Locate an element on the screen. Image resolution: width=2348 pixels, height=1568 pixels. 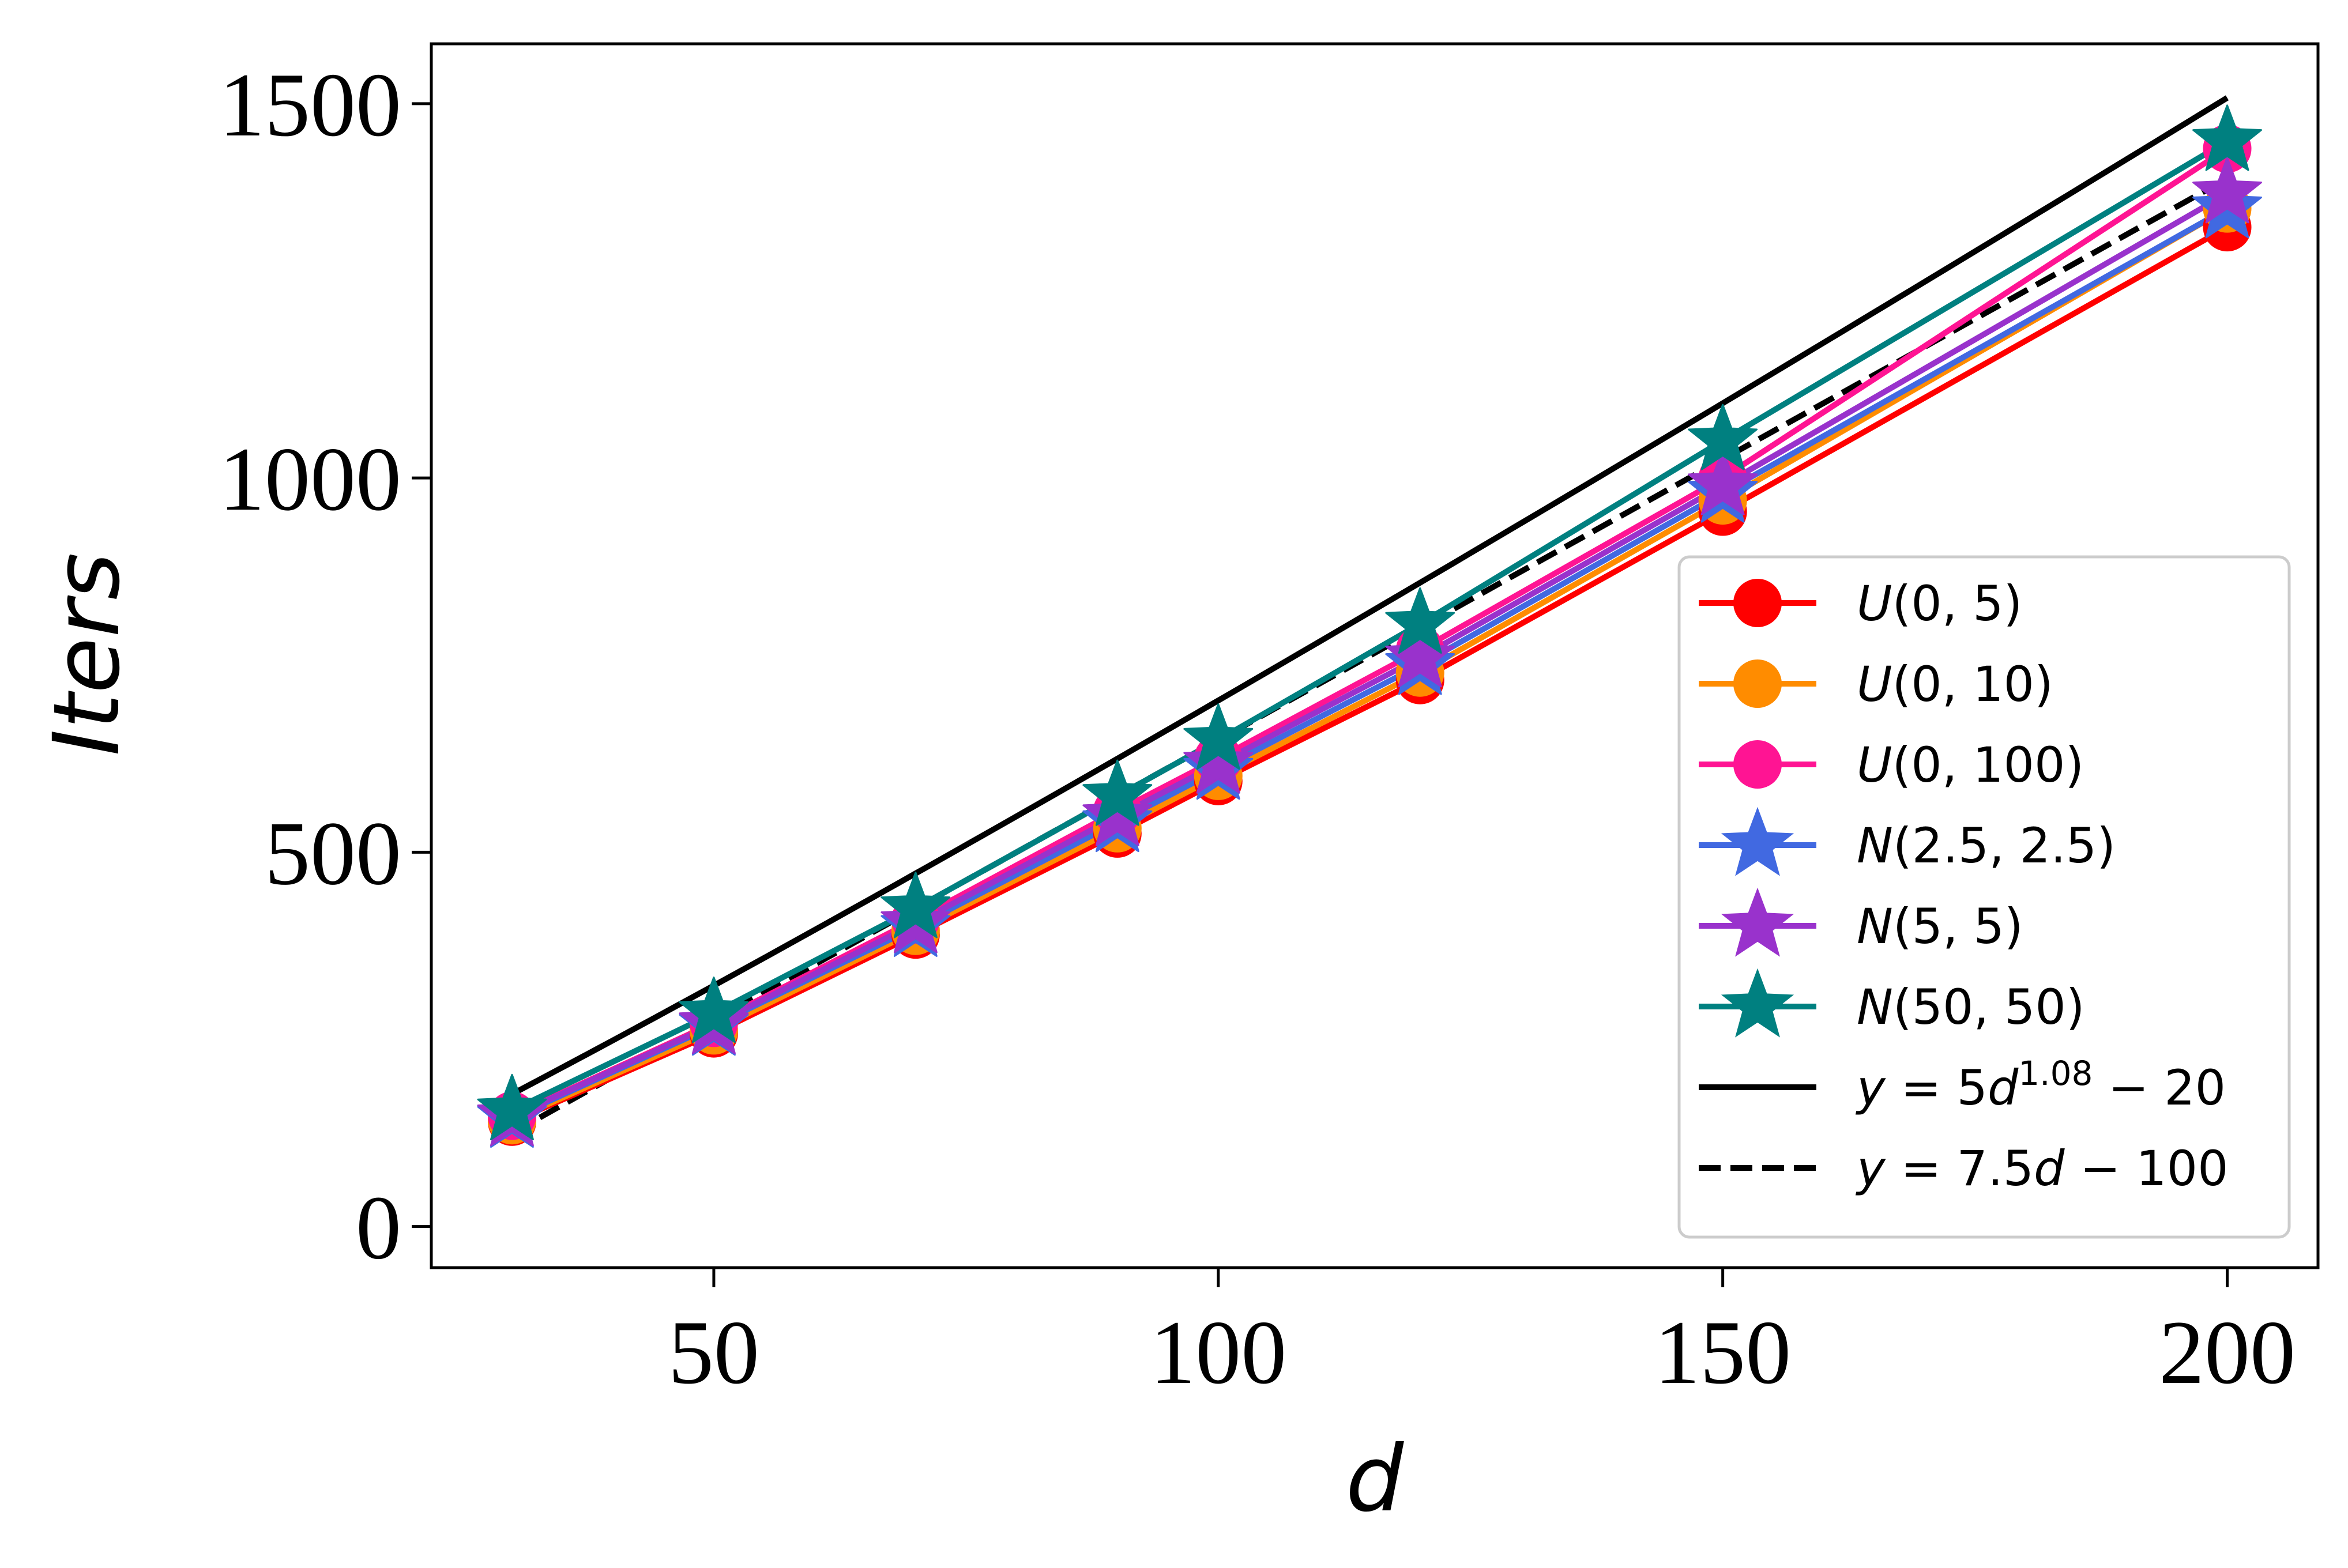
y-axis: 0 500 1000 1500 is located at coordinates (325, 667).